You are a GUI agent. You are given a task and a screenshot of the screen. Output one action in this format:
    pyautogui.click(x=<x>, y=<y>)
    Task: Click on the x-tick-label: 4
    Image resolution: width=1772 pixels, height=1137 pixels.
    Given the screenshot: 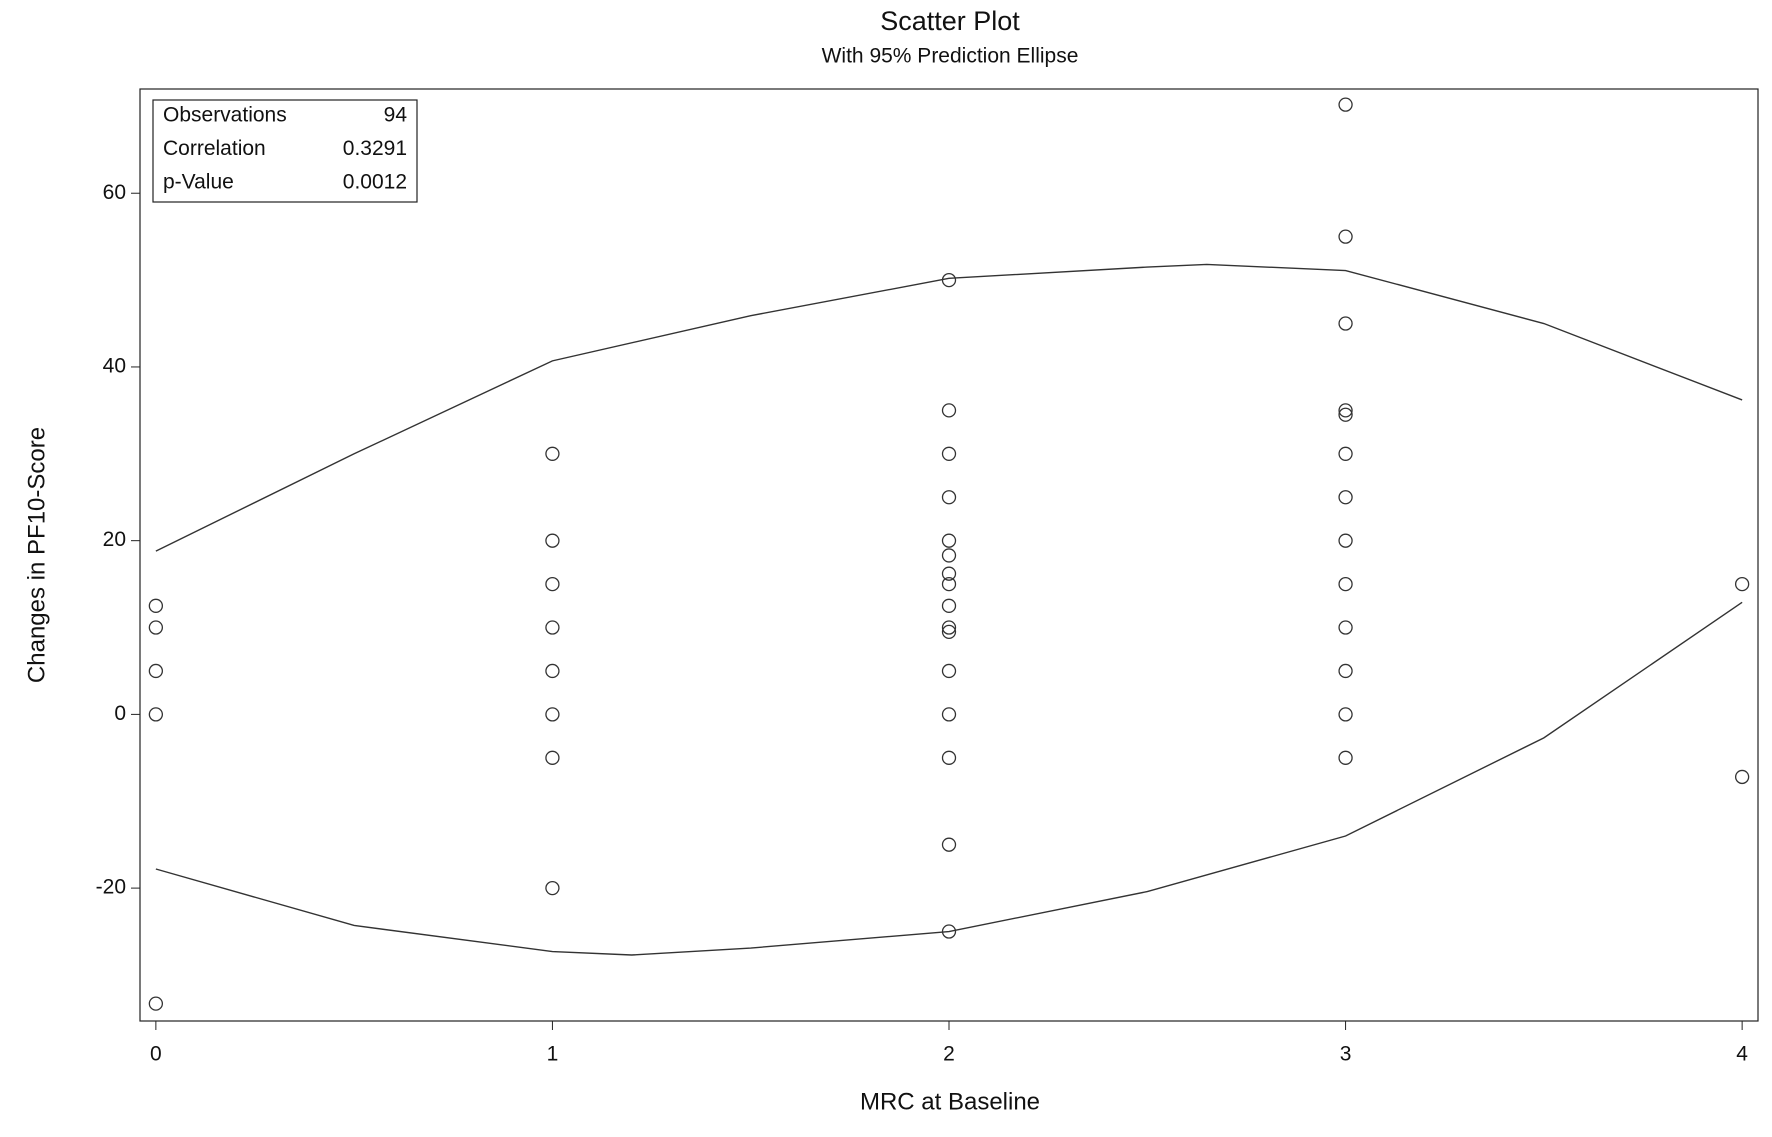 What is the action you would take?
    pyautogui.click(x=1742, y=1054)
    